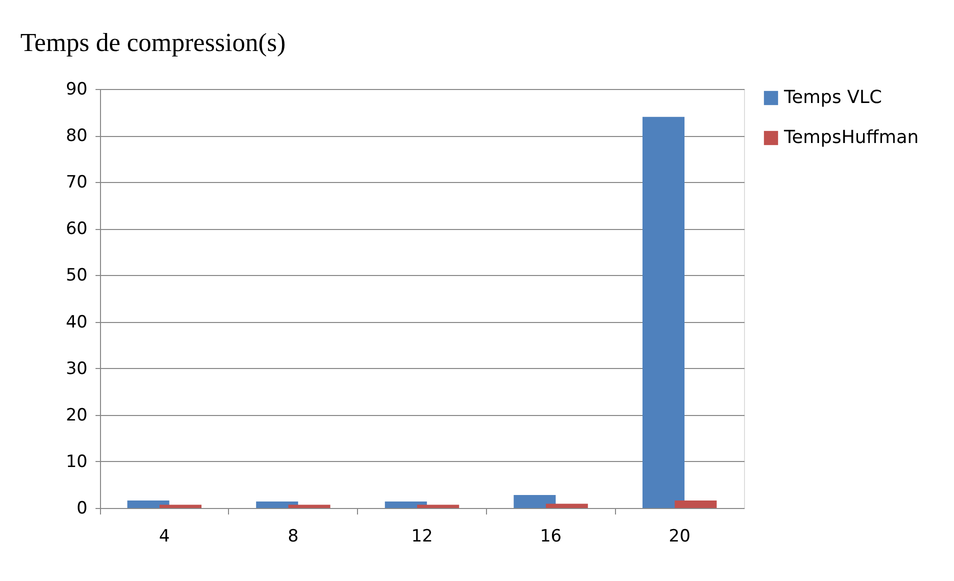 Image resolution: width=954 pixels, height=581 pixels. Describe the element at coordinates (82, 508) in the screenshot. I see `y-tick-label: 0` at that location.